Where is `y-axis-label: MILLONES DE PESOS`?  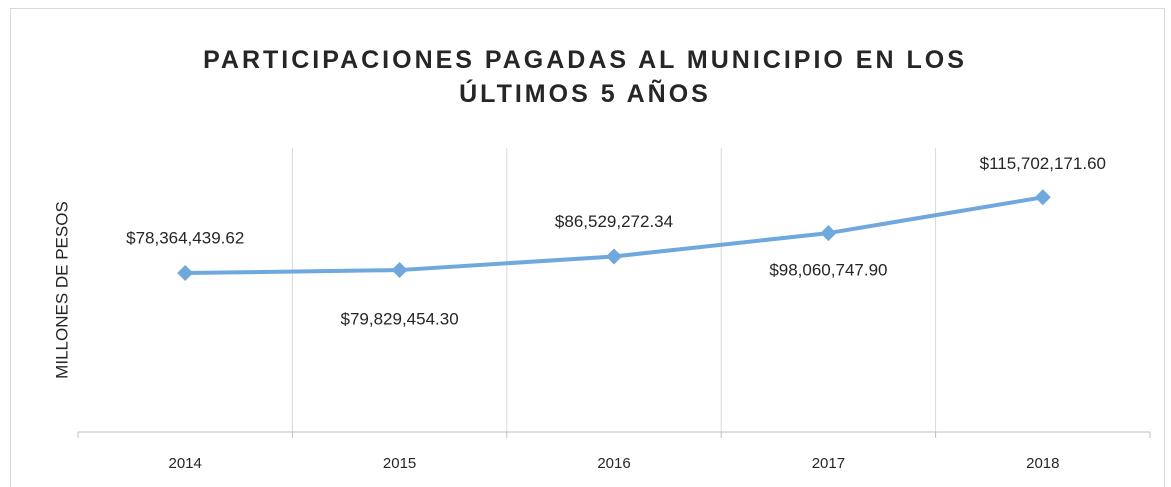
y-axis-label: MILLONES DE PESOS is located at coordinates (61, 290).